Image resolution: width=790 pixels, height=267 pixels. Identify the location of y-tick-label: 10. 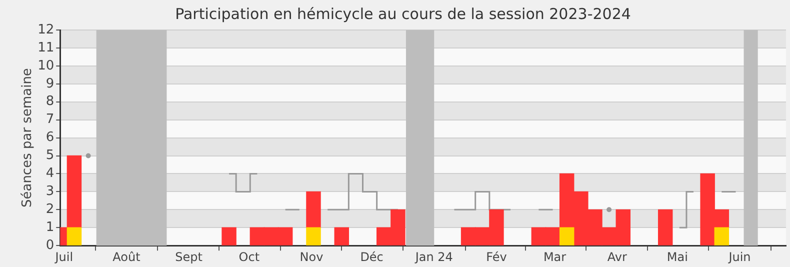
(46, 66).